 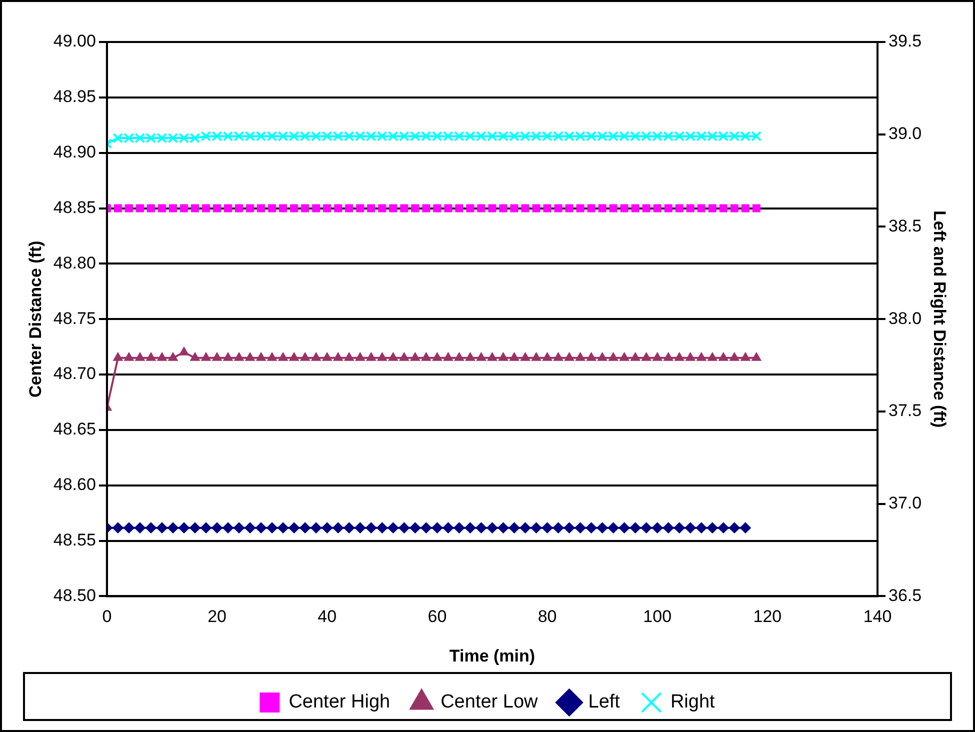 What do you see at coordinates (492, 656) in the screenshot?
I see `x-axis-title: Time (min)` at bounding box center [492, 656].